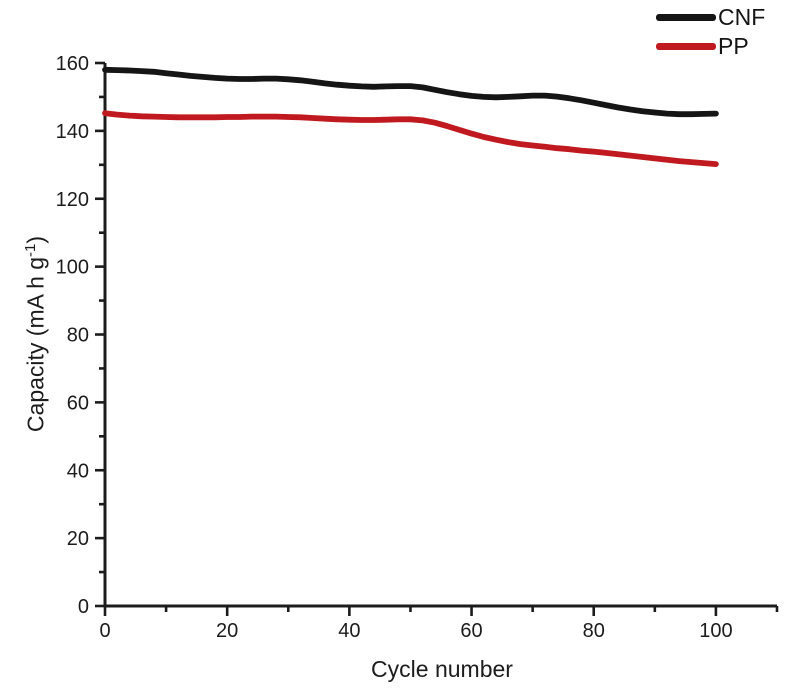  Describe the element at coordinates (471, 631) in the screenshot. I see `x-tick-label: 60` at that location.